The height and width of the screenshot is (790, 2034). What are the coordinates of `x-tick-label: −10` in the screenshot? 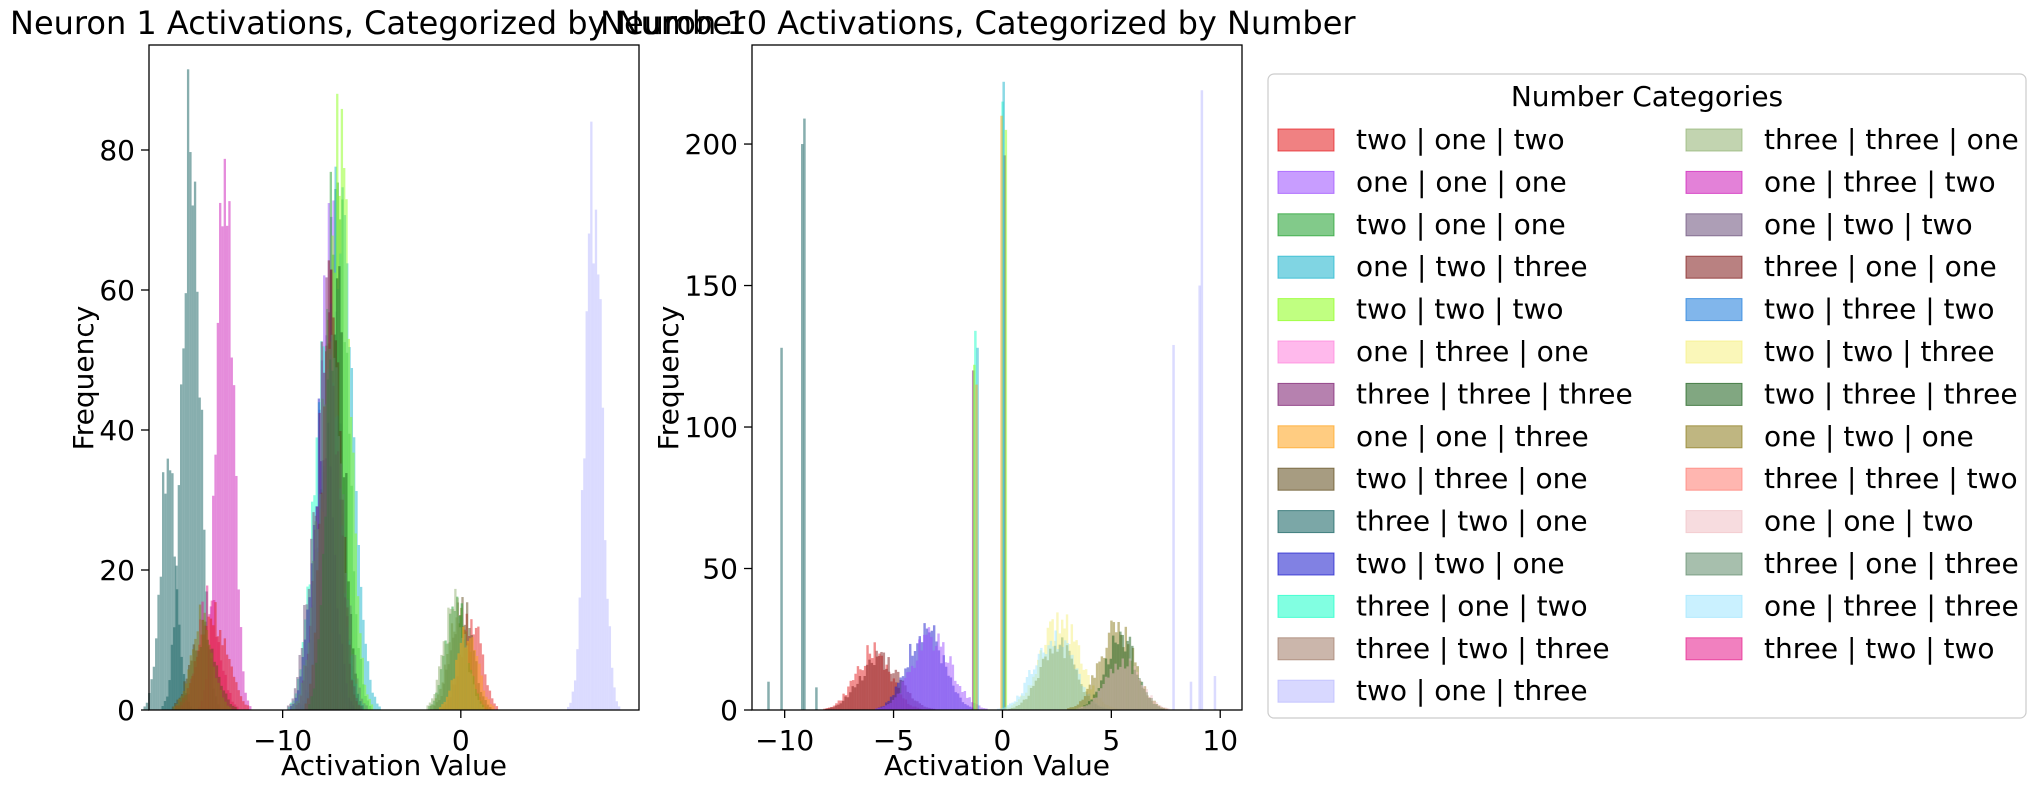 It's located at (282, 740).